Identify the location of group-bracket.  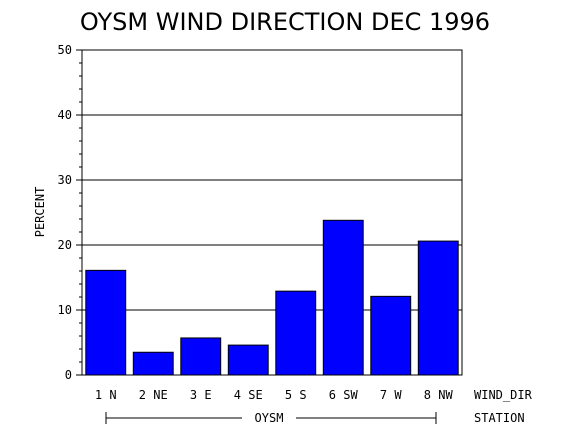
(271, 418).